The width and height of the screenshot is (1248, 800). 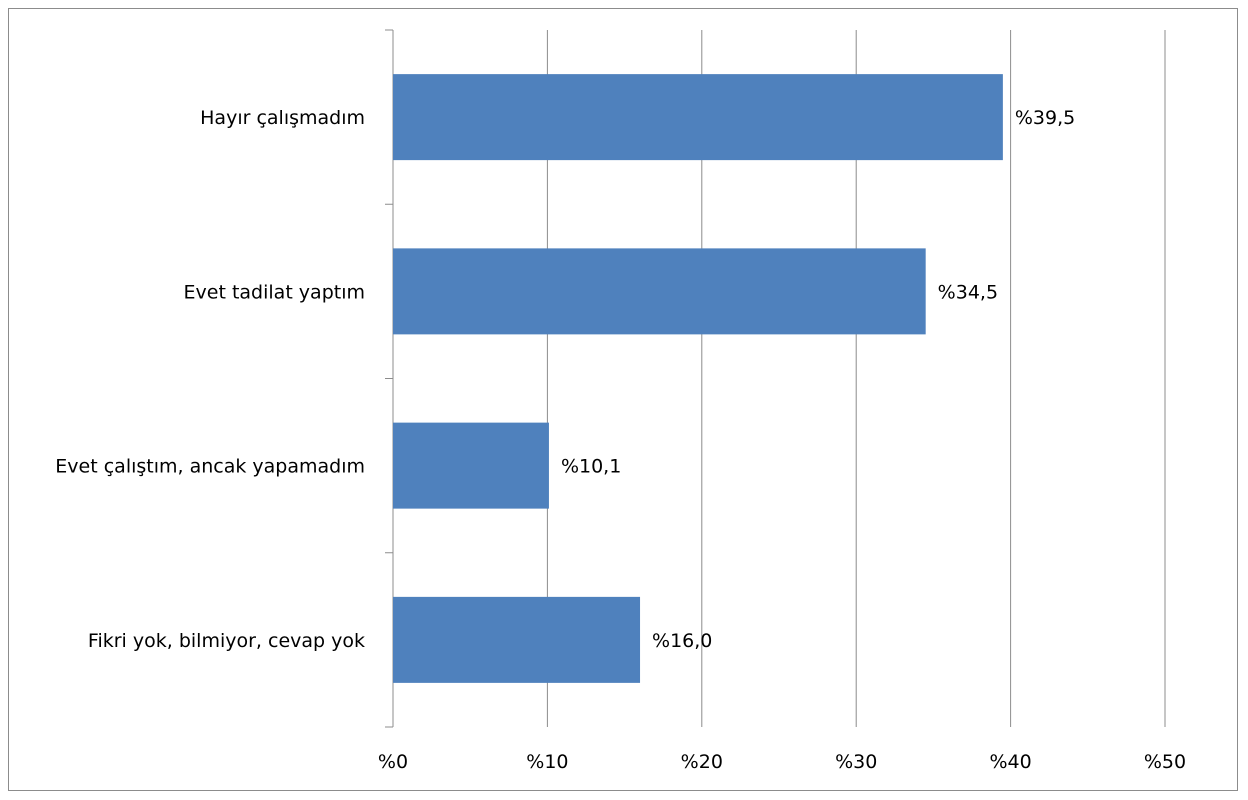 I want to click on category-label: Fikri yok, bilmiyor, cevap yok, so click(x=226, y=641).